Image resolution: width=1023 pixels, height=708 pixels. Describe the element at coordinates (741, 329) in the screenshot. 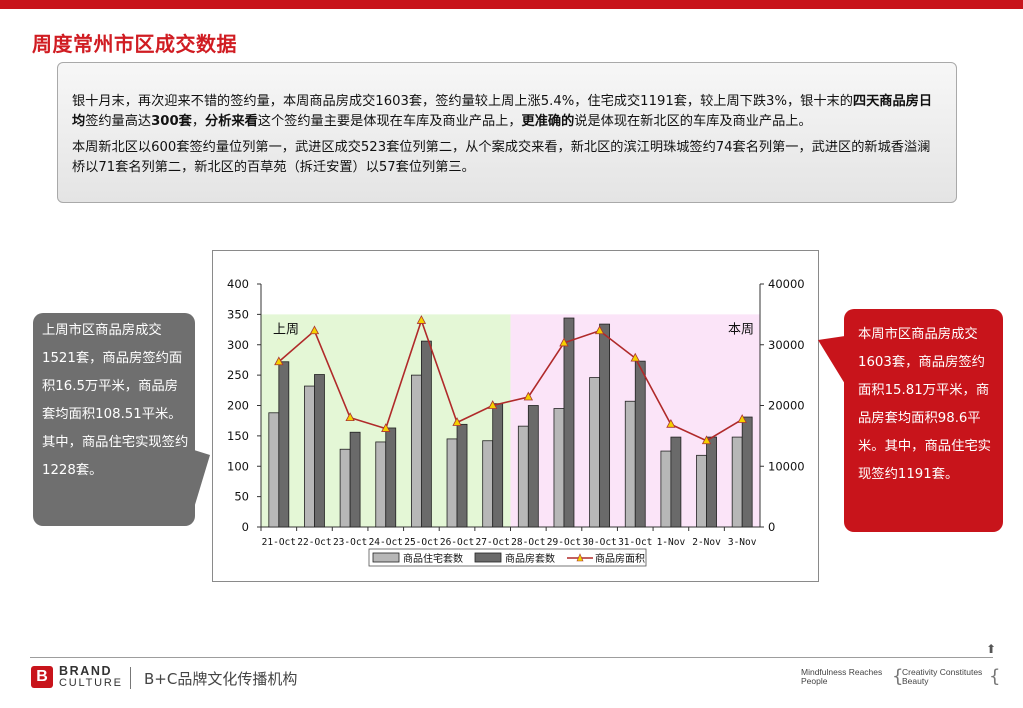

I see `region-label-this-week: 本周` at that location.